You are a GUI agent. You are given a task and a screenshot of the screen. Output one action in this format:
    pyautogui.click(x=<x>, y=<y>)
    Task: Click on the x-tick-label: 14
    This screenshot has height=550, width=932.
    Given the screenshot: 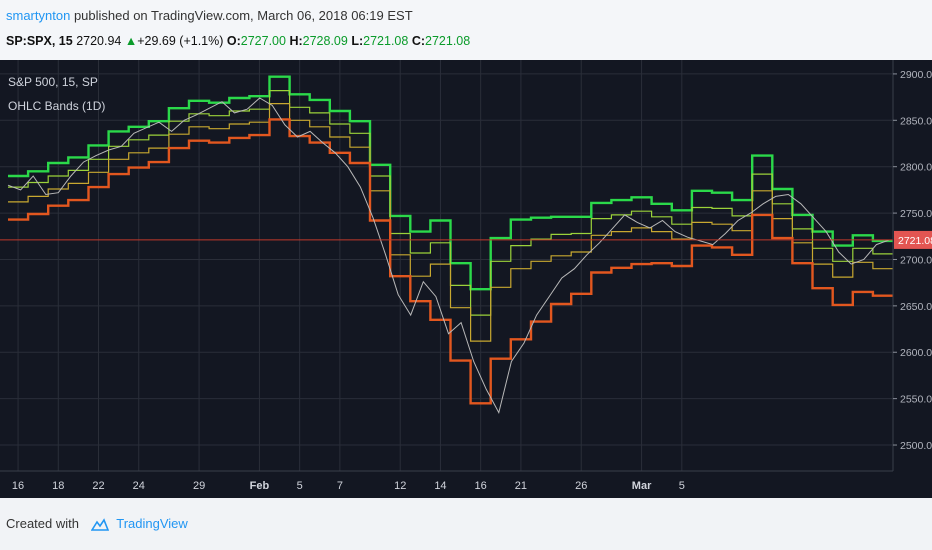 What is the action you would take?
    pyautogui.click(x=440, y=486)
    